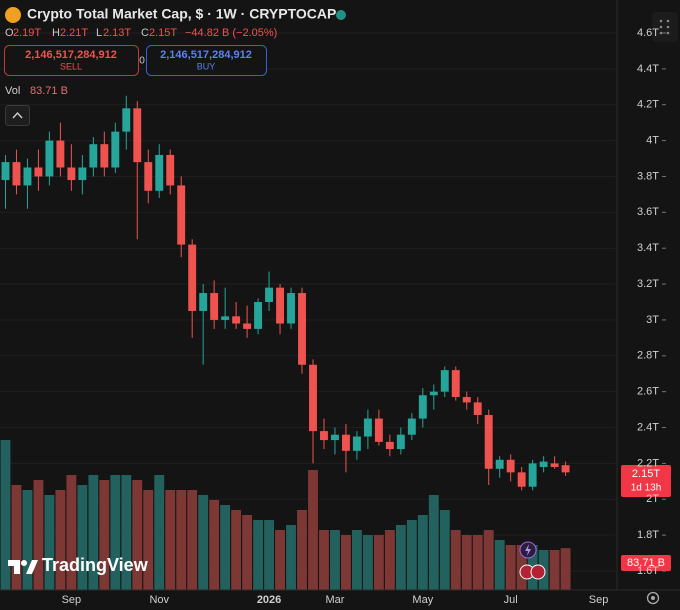 This screenshot has height=610, width=680. What do you see at coordinates (648, 69) in the screenshot?
I see `y-tick-label: 4.4T` at bounding box center [648, 69].